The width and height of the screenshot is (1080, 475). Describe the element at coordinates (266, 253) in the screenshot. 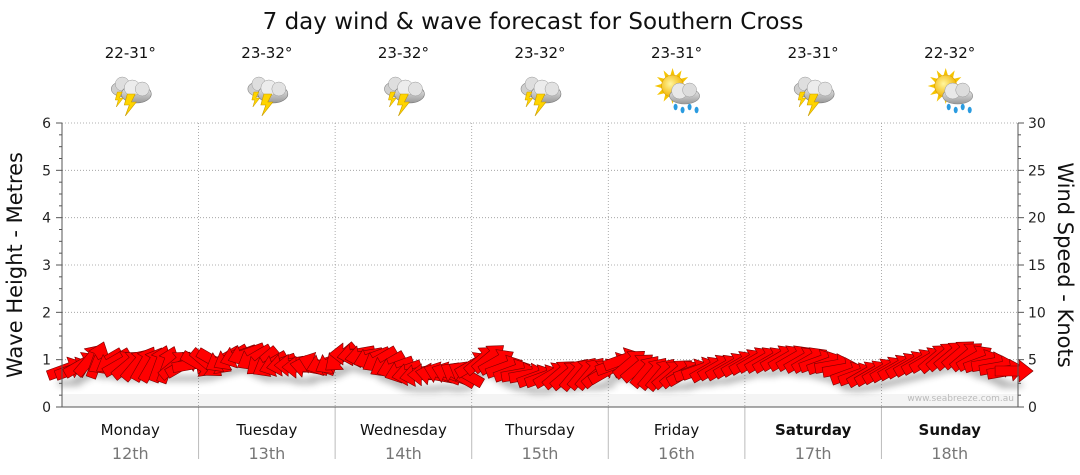

I see `day-column-tuesday: 23-32° Tuesday 13th` at that location.